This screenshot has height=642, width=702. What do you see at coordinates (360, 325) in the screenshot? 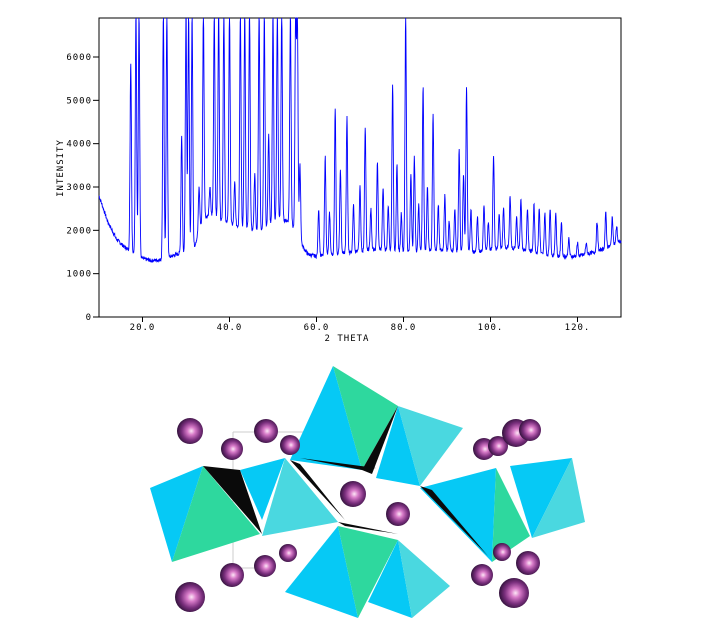
I see `x-axis: 20.0 40.0 60.0 80.0 100. 120.` at bounding box center [360, 325].